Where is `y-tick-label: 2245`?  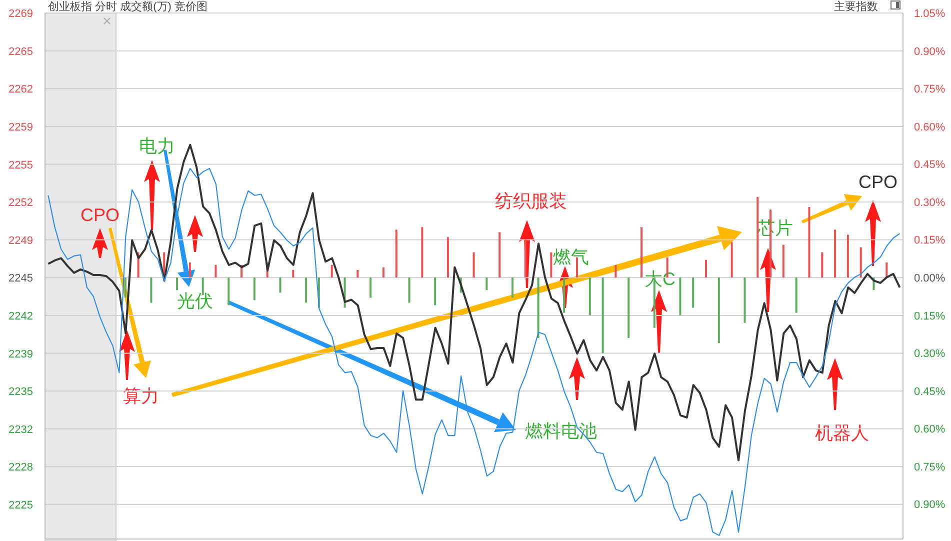 y-tick-label: 2245 is located at coordinates (20, 278).